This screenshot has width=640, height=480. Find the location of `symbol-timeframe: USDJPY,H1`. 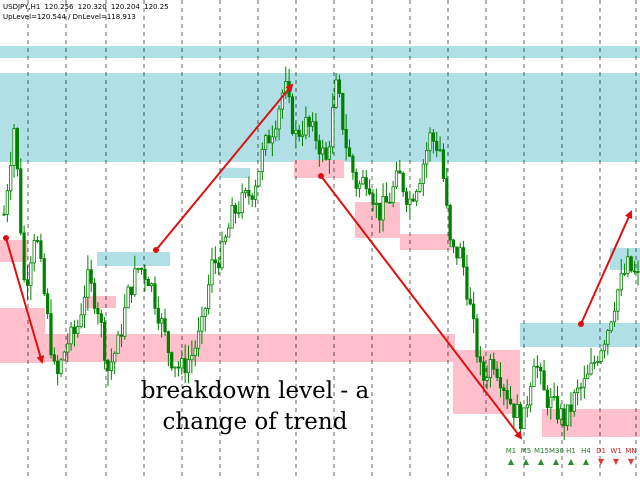

symbol-timeframe: USDJPY,H1 is located at coordinates (22, 7).